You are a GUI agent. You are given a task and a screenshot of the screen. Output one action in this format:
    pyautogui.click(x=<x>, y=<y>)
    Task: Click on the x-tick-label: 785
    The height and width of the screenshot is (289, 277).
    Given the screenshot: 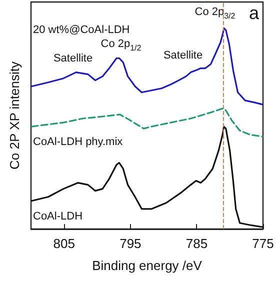 What is the action you would take?
    pyautogui.click(x=197, y=243)
    